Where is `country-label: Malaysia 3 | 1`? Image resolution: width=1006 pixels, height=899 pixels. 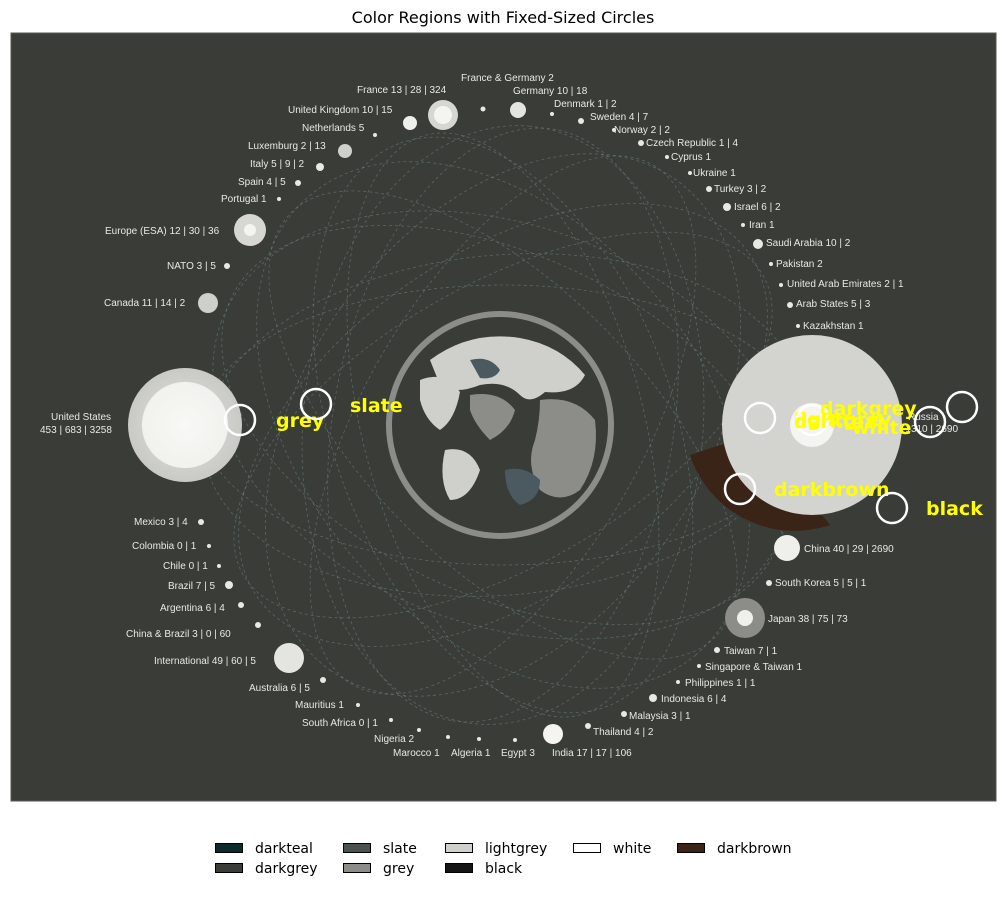 country-label: Malaysia 3 | 1 is located at coordinates (660, 716).